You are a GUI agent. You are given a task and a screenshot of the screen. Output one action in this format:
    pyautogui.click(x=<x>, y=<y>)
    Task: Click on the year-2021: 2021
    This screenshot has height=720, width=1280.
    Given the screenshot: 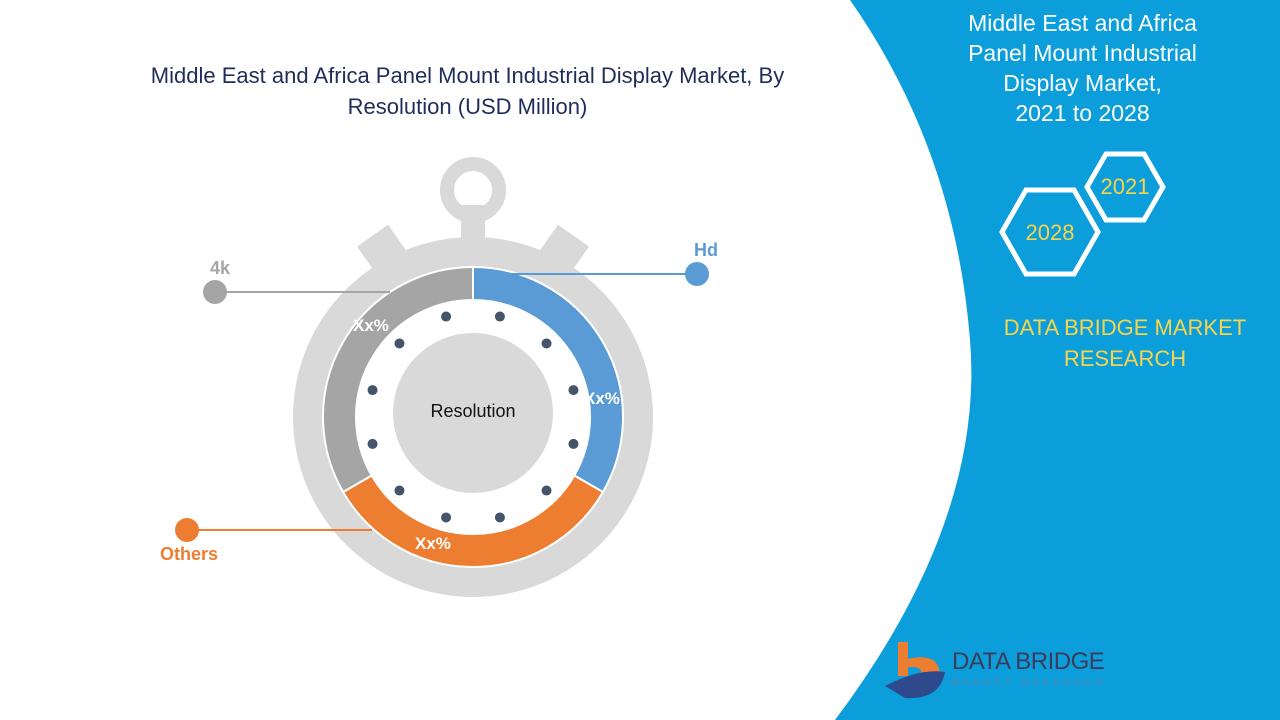 What is the action you would take?
    pyautogui.click(x=1125, y=186)
    